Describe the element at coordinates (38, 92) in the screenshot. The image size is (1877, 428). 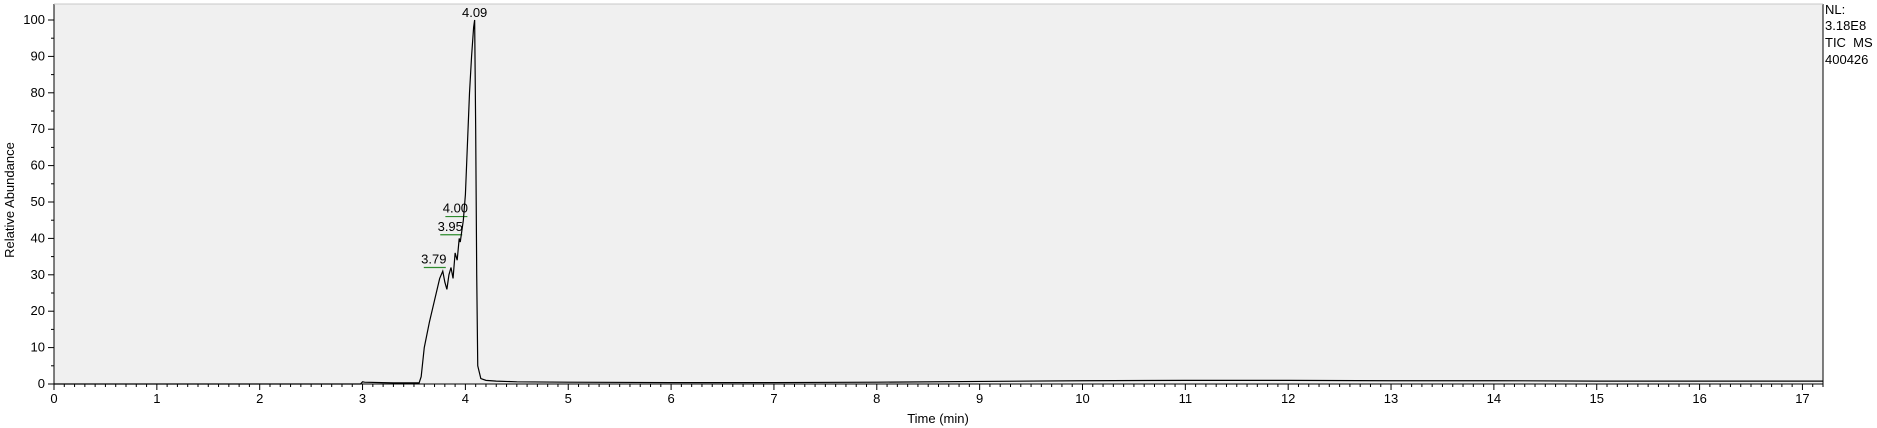
I see `y-tick-label: 80` at that location.